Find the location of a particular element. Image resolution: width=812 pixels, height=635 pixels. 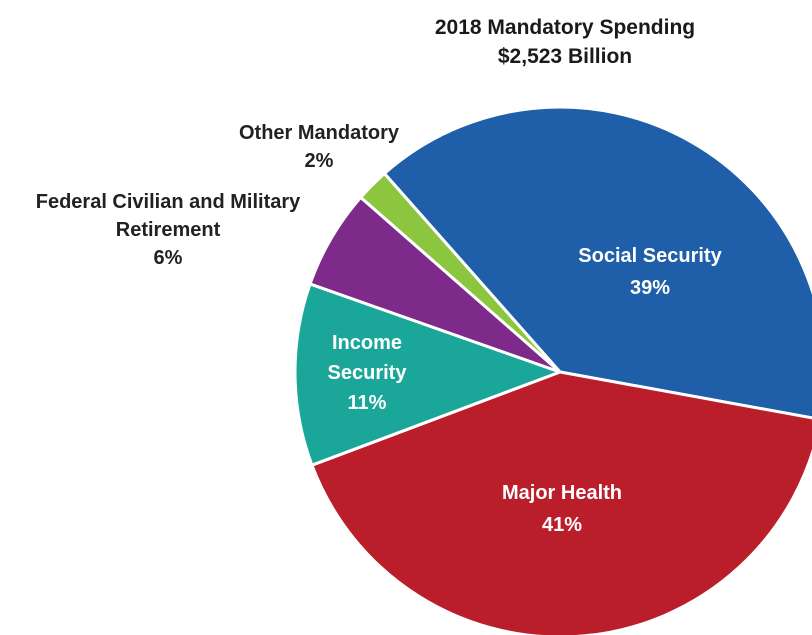

pie-slice-other-mandatory is located at coordinates (460, 272).